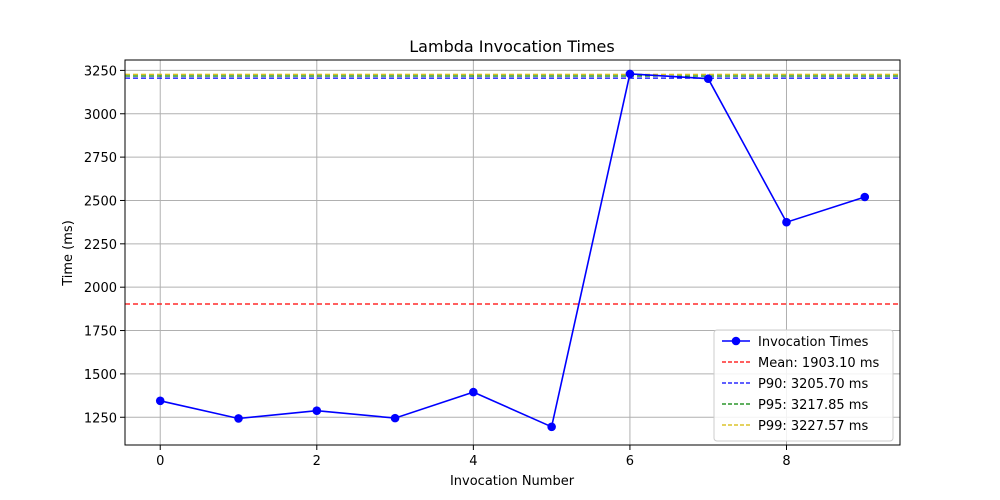 The image size is (1000, 500). What do you see at coordinates (68, 253) in the screenshot?
I see `y-axis-label: Time (ms)` at bounding box center [68, 253].